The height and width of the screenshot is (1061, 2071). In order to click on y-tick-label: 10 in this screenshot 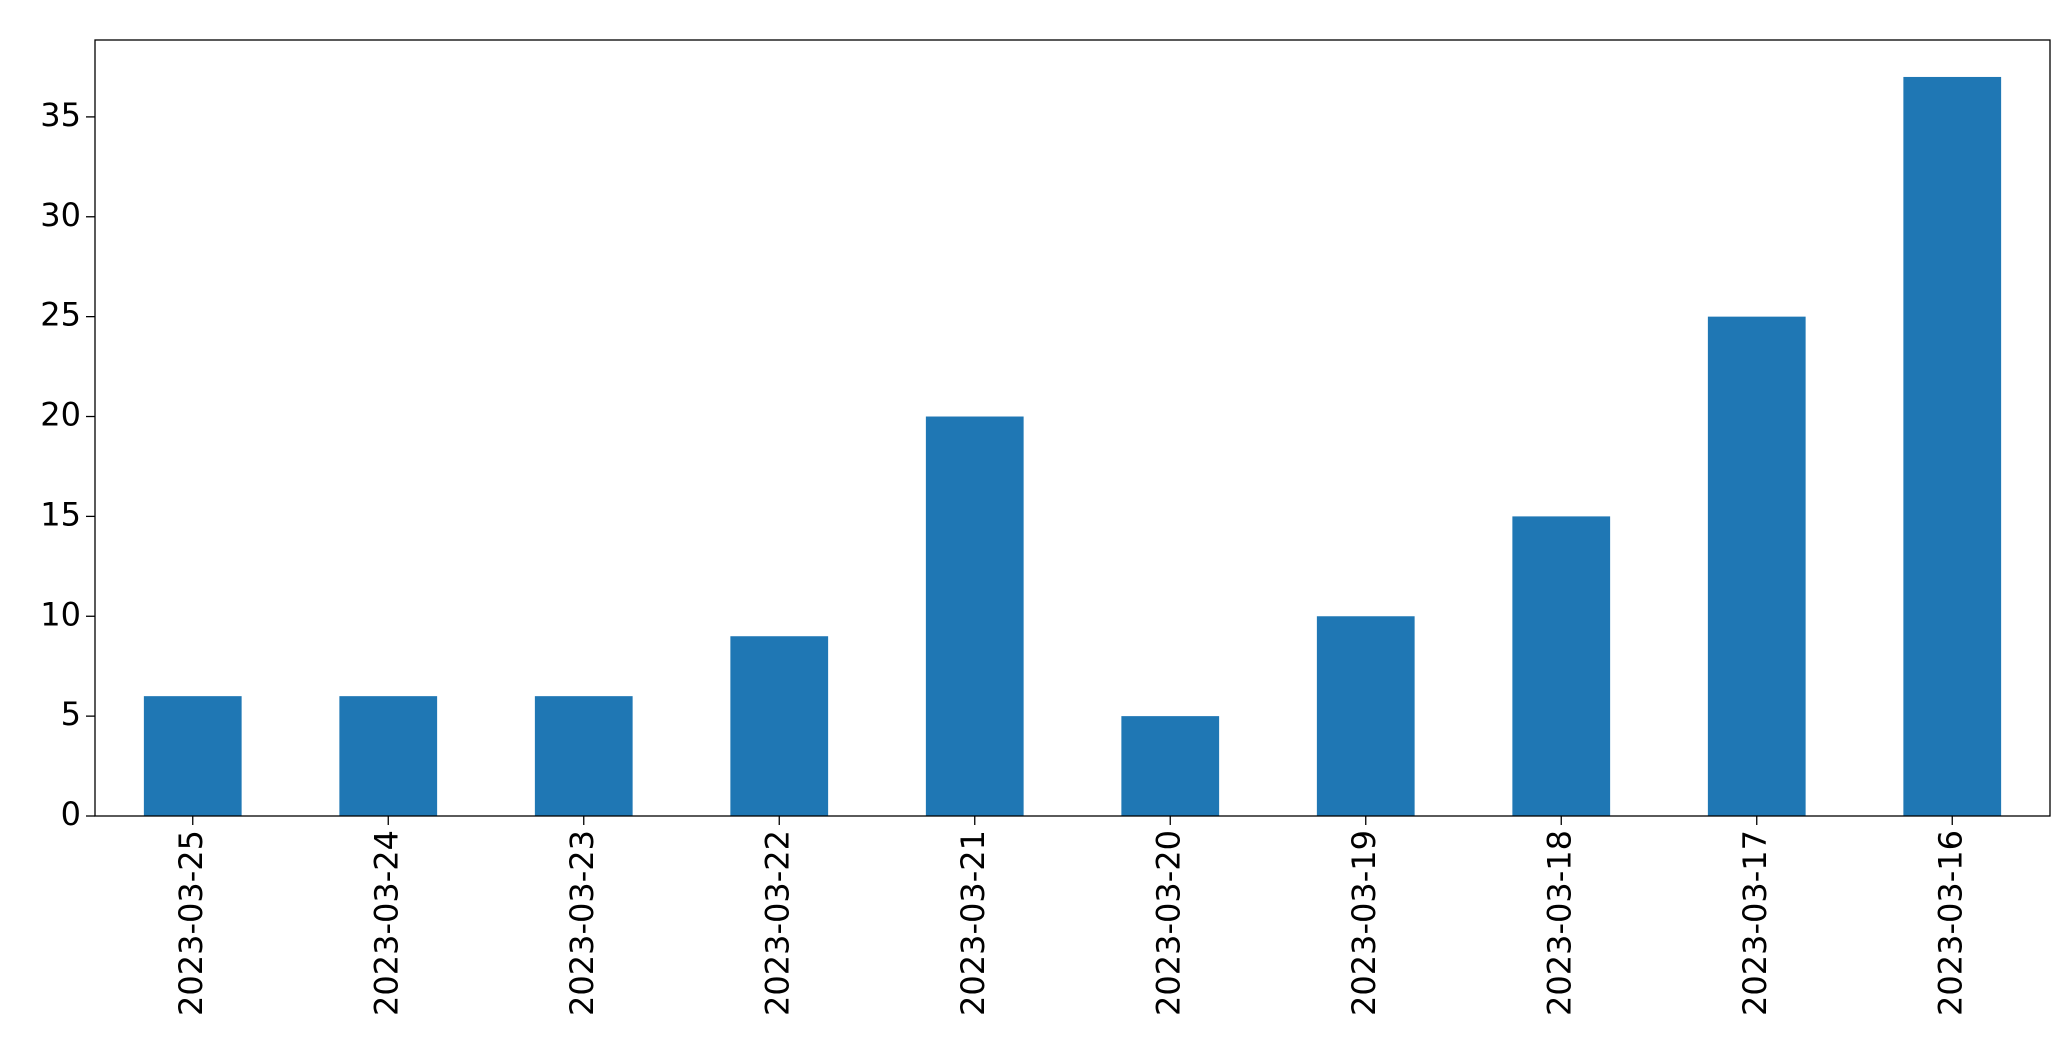, I will do `click(60, 614)`.